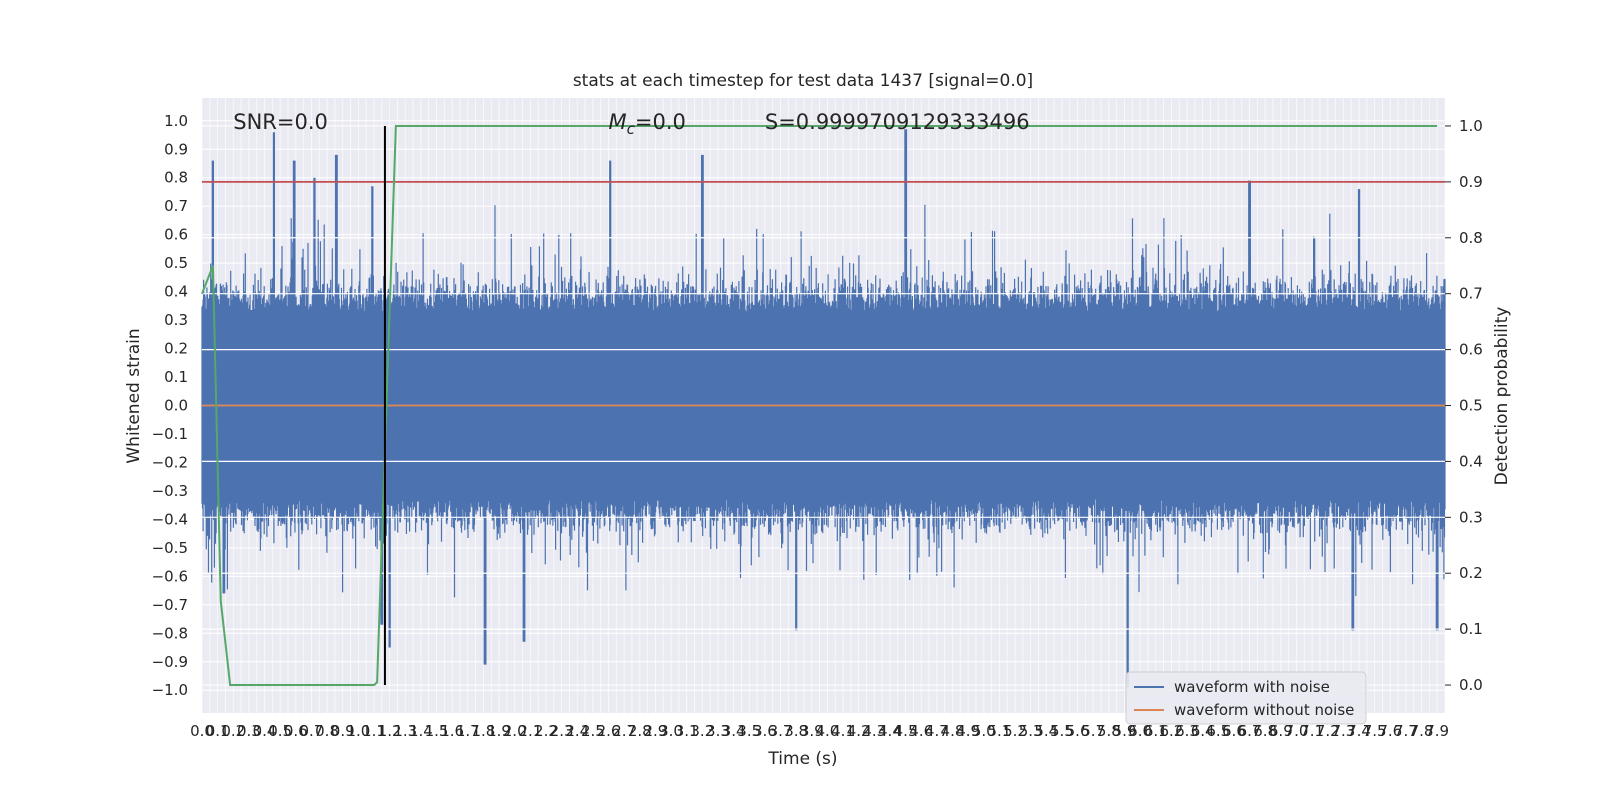 This screenshot has width=1600, height=800. What do you see at coordinates (546, 731) in the screenshot?
I see `x-tick-label: 2.2` at bounding box center [546, 731].